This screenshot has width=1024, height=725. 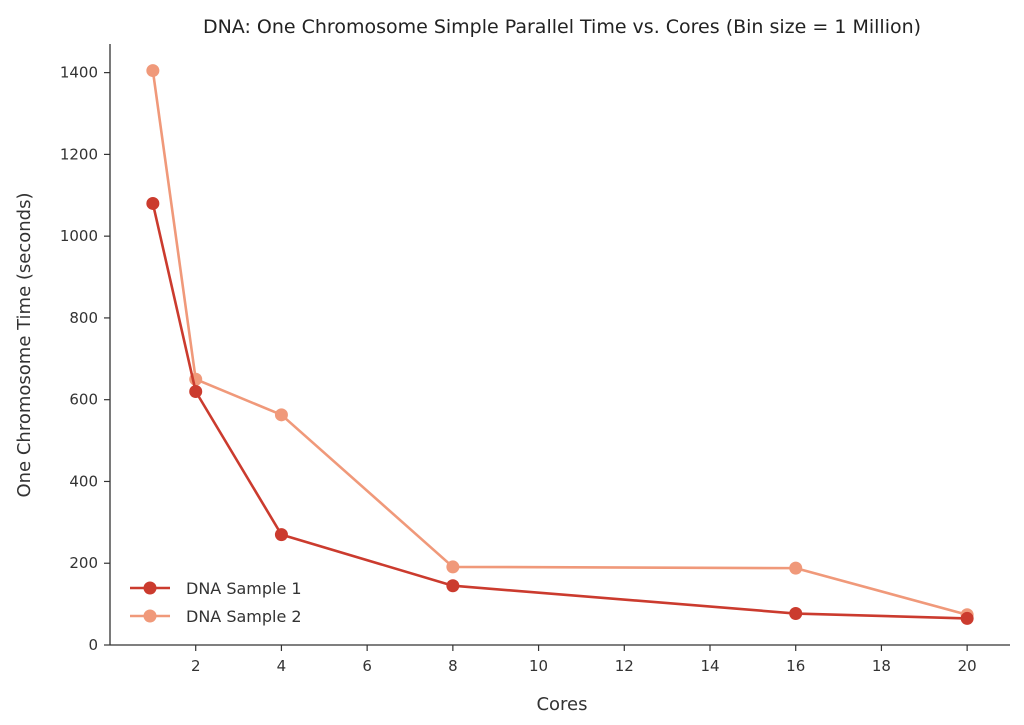 What do you see at coordinates (85, 359) in the screenshot?
I see `y-ticks: 0 200 400 600 800 1000 1200 1400` at bounding box center [85, 359].